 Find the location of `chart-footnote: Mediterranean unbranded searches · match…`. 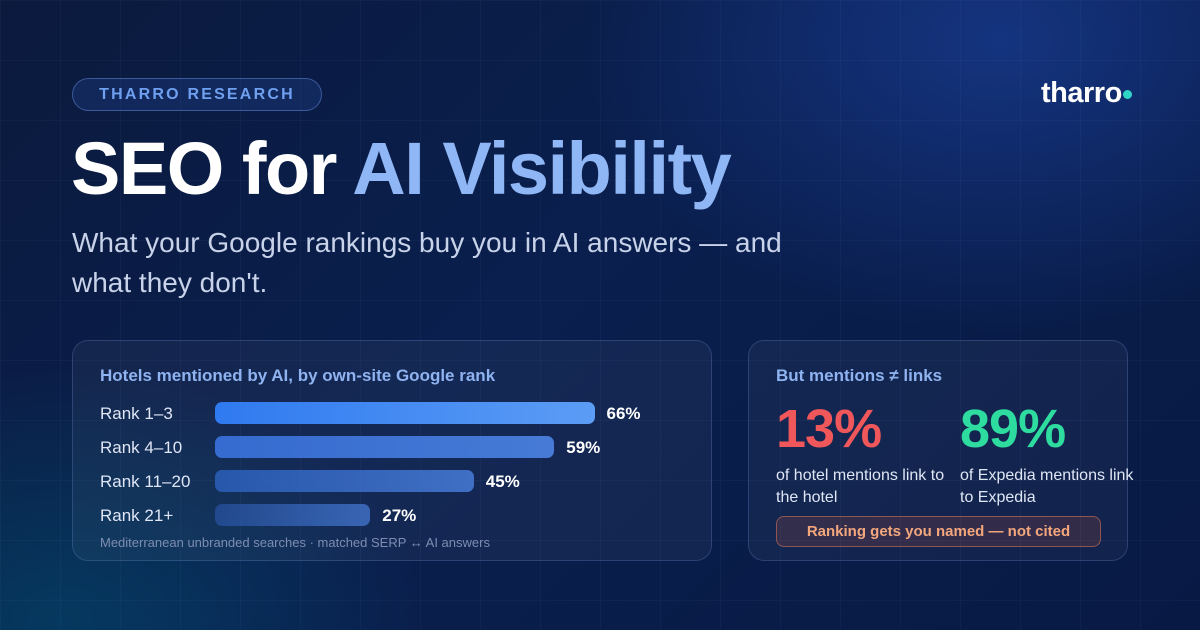

chart-footnote: Mediterranean unbranded searches · match… is located at coordinates (295, 542).